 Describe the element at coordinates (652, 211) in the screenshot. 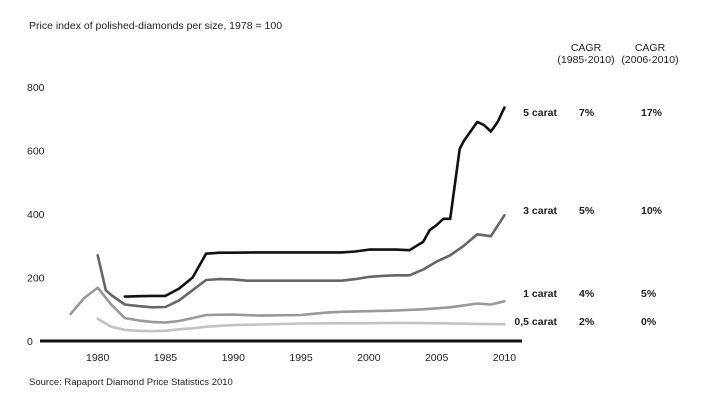

I see `cagr-2006-2010-value-1: 10%` at that location.